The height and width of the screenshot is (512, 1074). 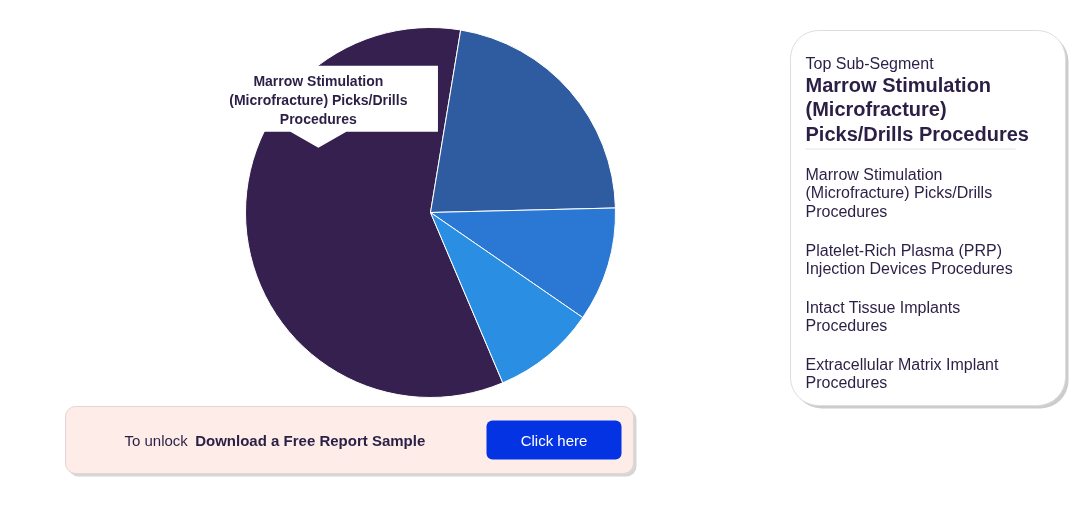 What do you see at coordinates (318, 100) in the screenshot?
I see `slice-label: Marrow Stimulation (Microfracture) Picks/Drills Procedures` at bounding box center [318, 100].